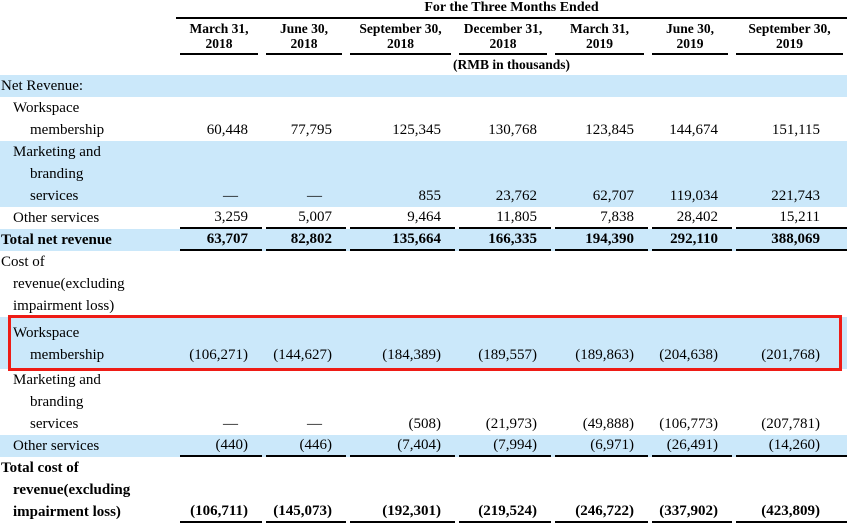 The image size is (847, 523). Describe the element at coordinates (56, 218) in the screenshot. I see `row-label-other-services-revenue: Other services` at that location.